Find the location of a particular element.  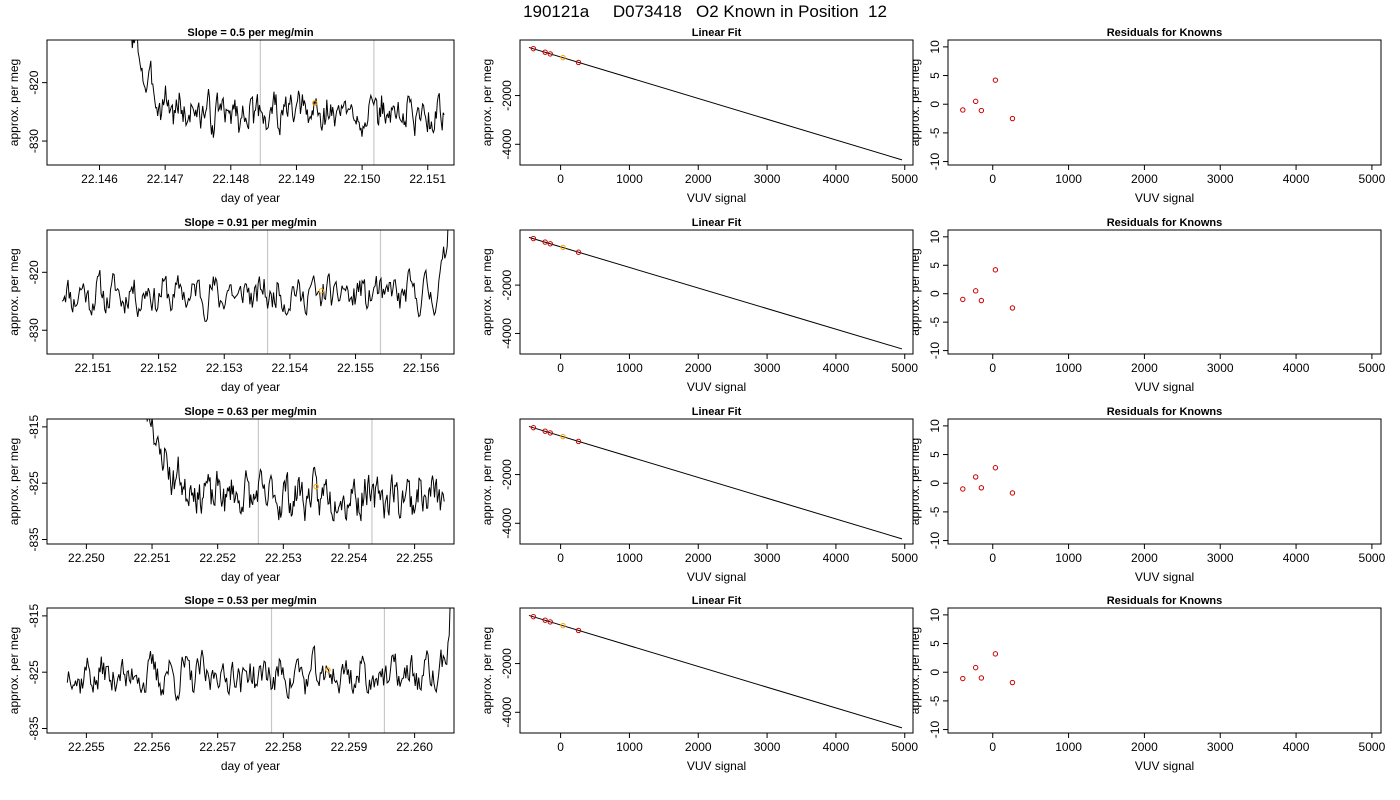

signal-series-line is located at coordinates (295, 470).